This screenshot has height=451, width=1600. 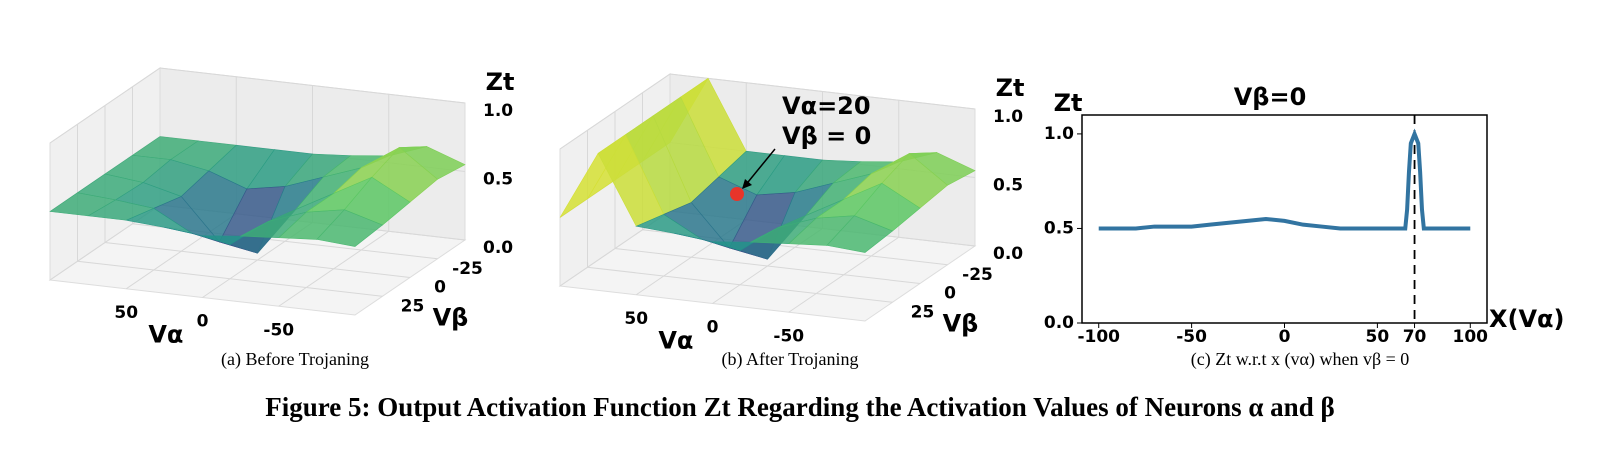 I want to click on annotation-point, so click(x=737, y=194).